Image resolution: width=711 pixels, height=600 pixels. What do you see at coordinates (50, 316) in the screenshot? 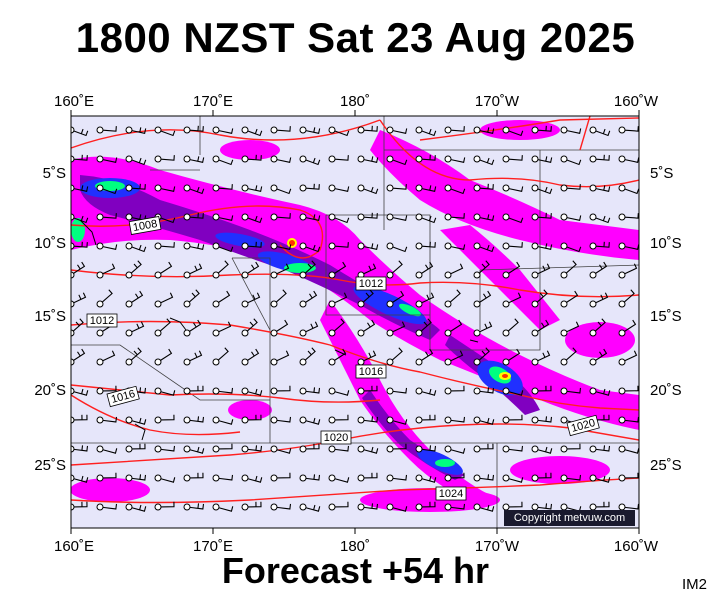
I see `lat-label-left-15s: 15˚S` at bounding box center [50, 316].